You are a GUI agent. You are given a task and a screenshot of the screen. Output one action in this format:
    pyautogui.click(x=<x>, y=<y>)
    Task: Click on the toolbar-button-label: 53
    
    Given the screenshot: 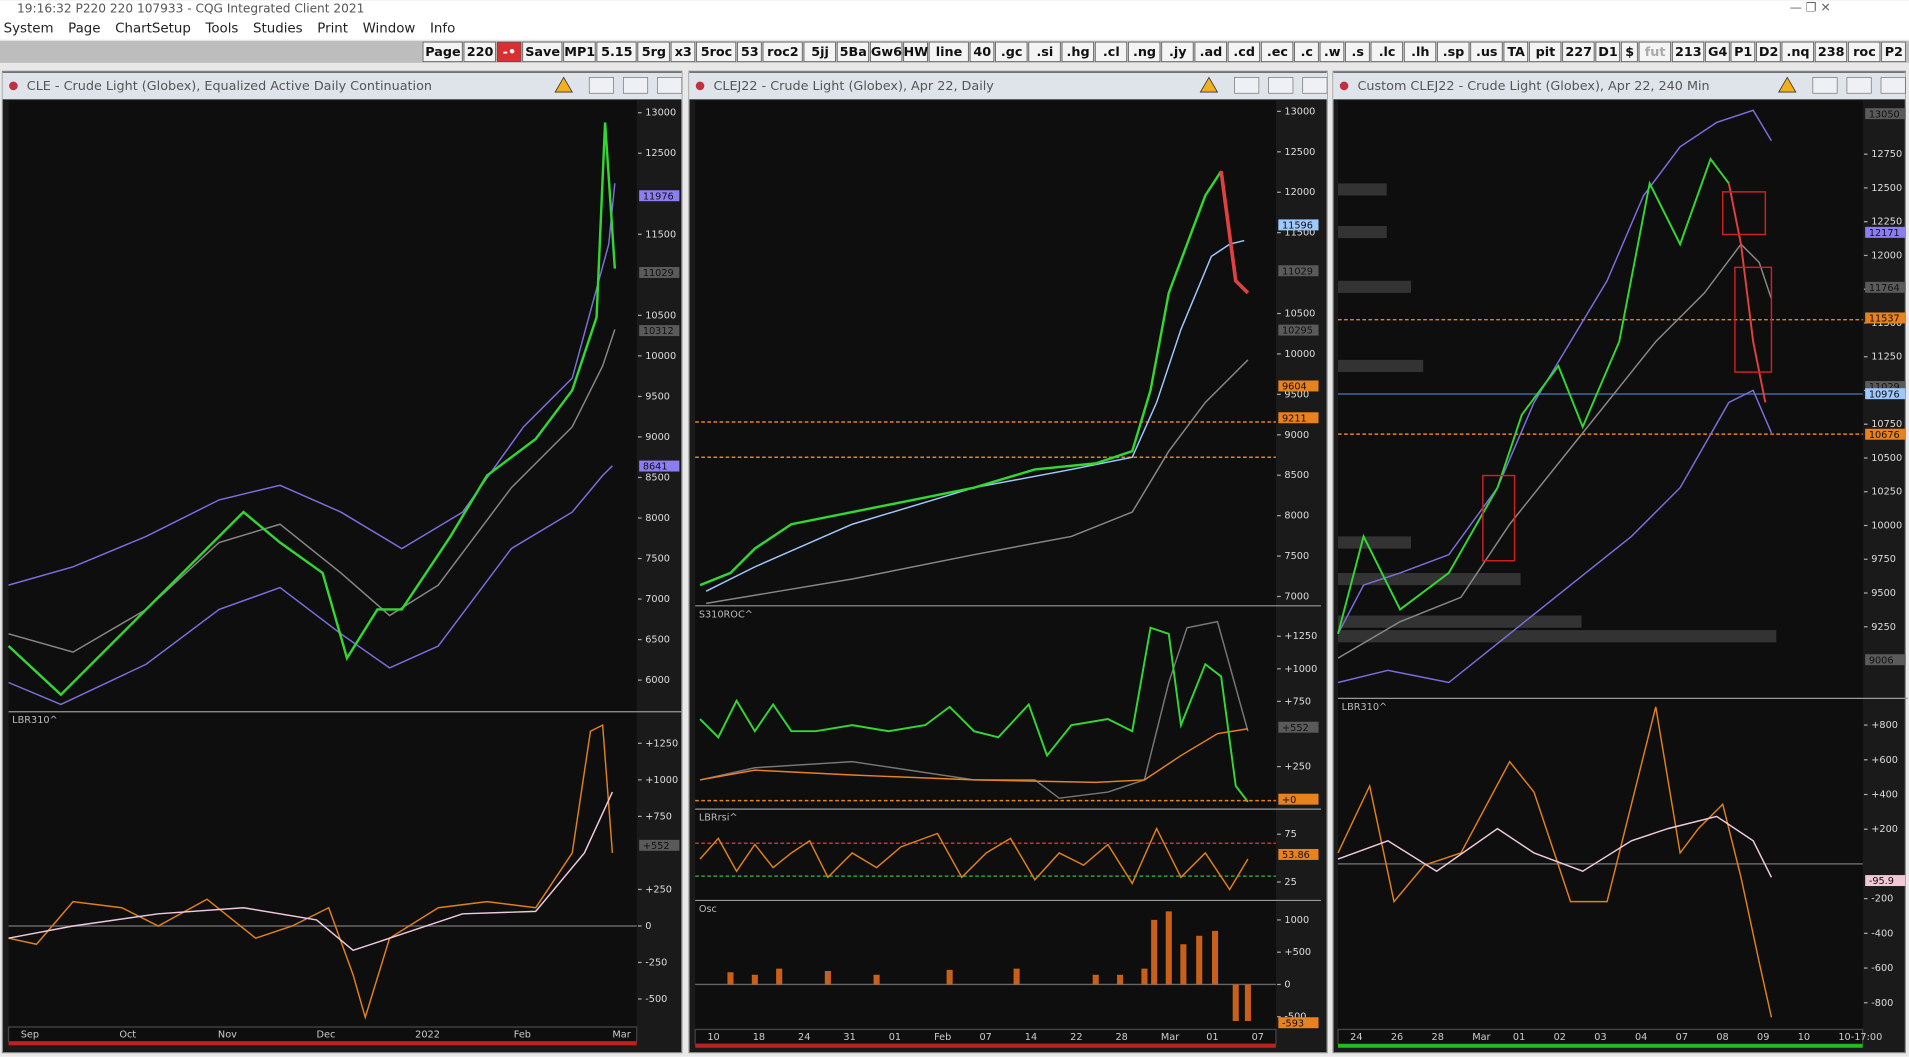 What is the action you would take?
    pyautogui.click(x=750, y=52)
    